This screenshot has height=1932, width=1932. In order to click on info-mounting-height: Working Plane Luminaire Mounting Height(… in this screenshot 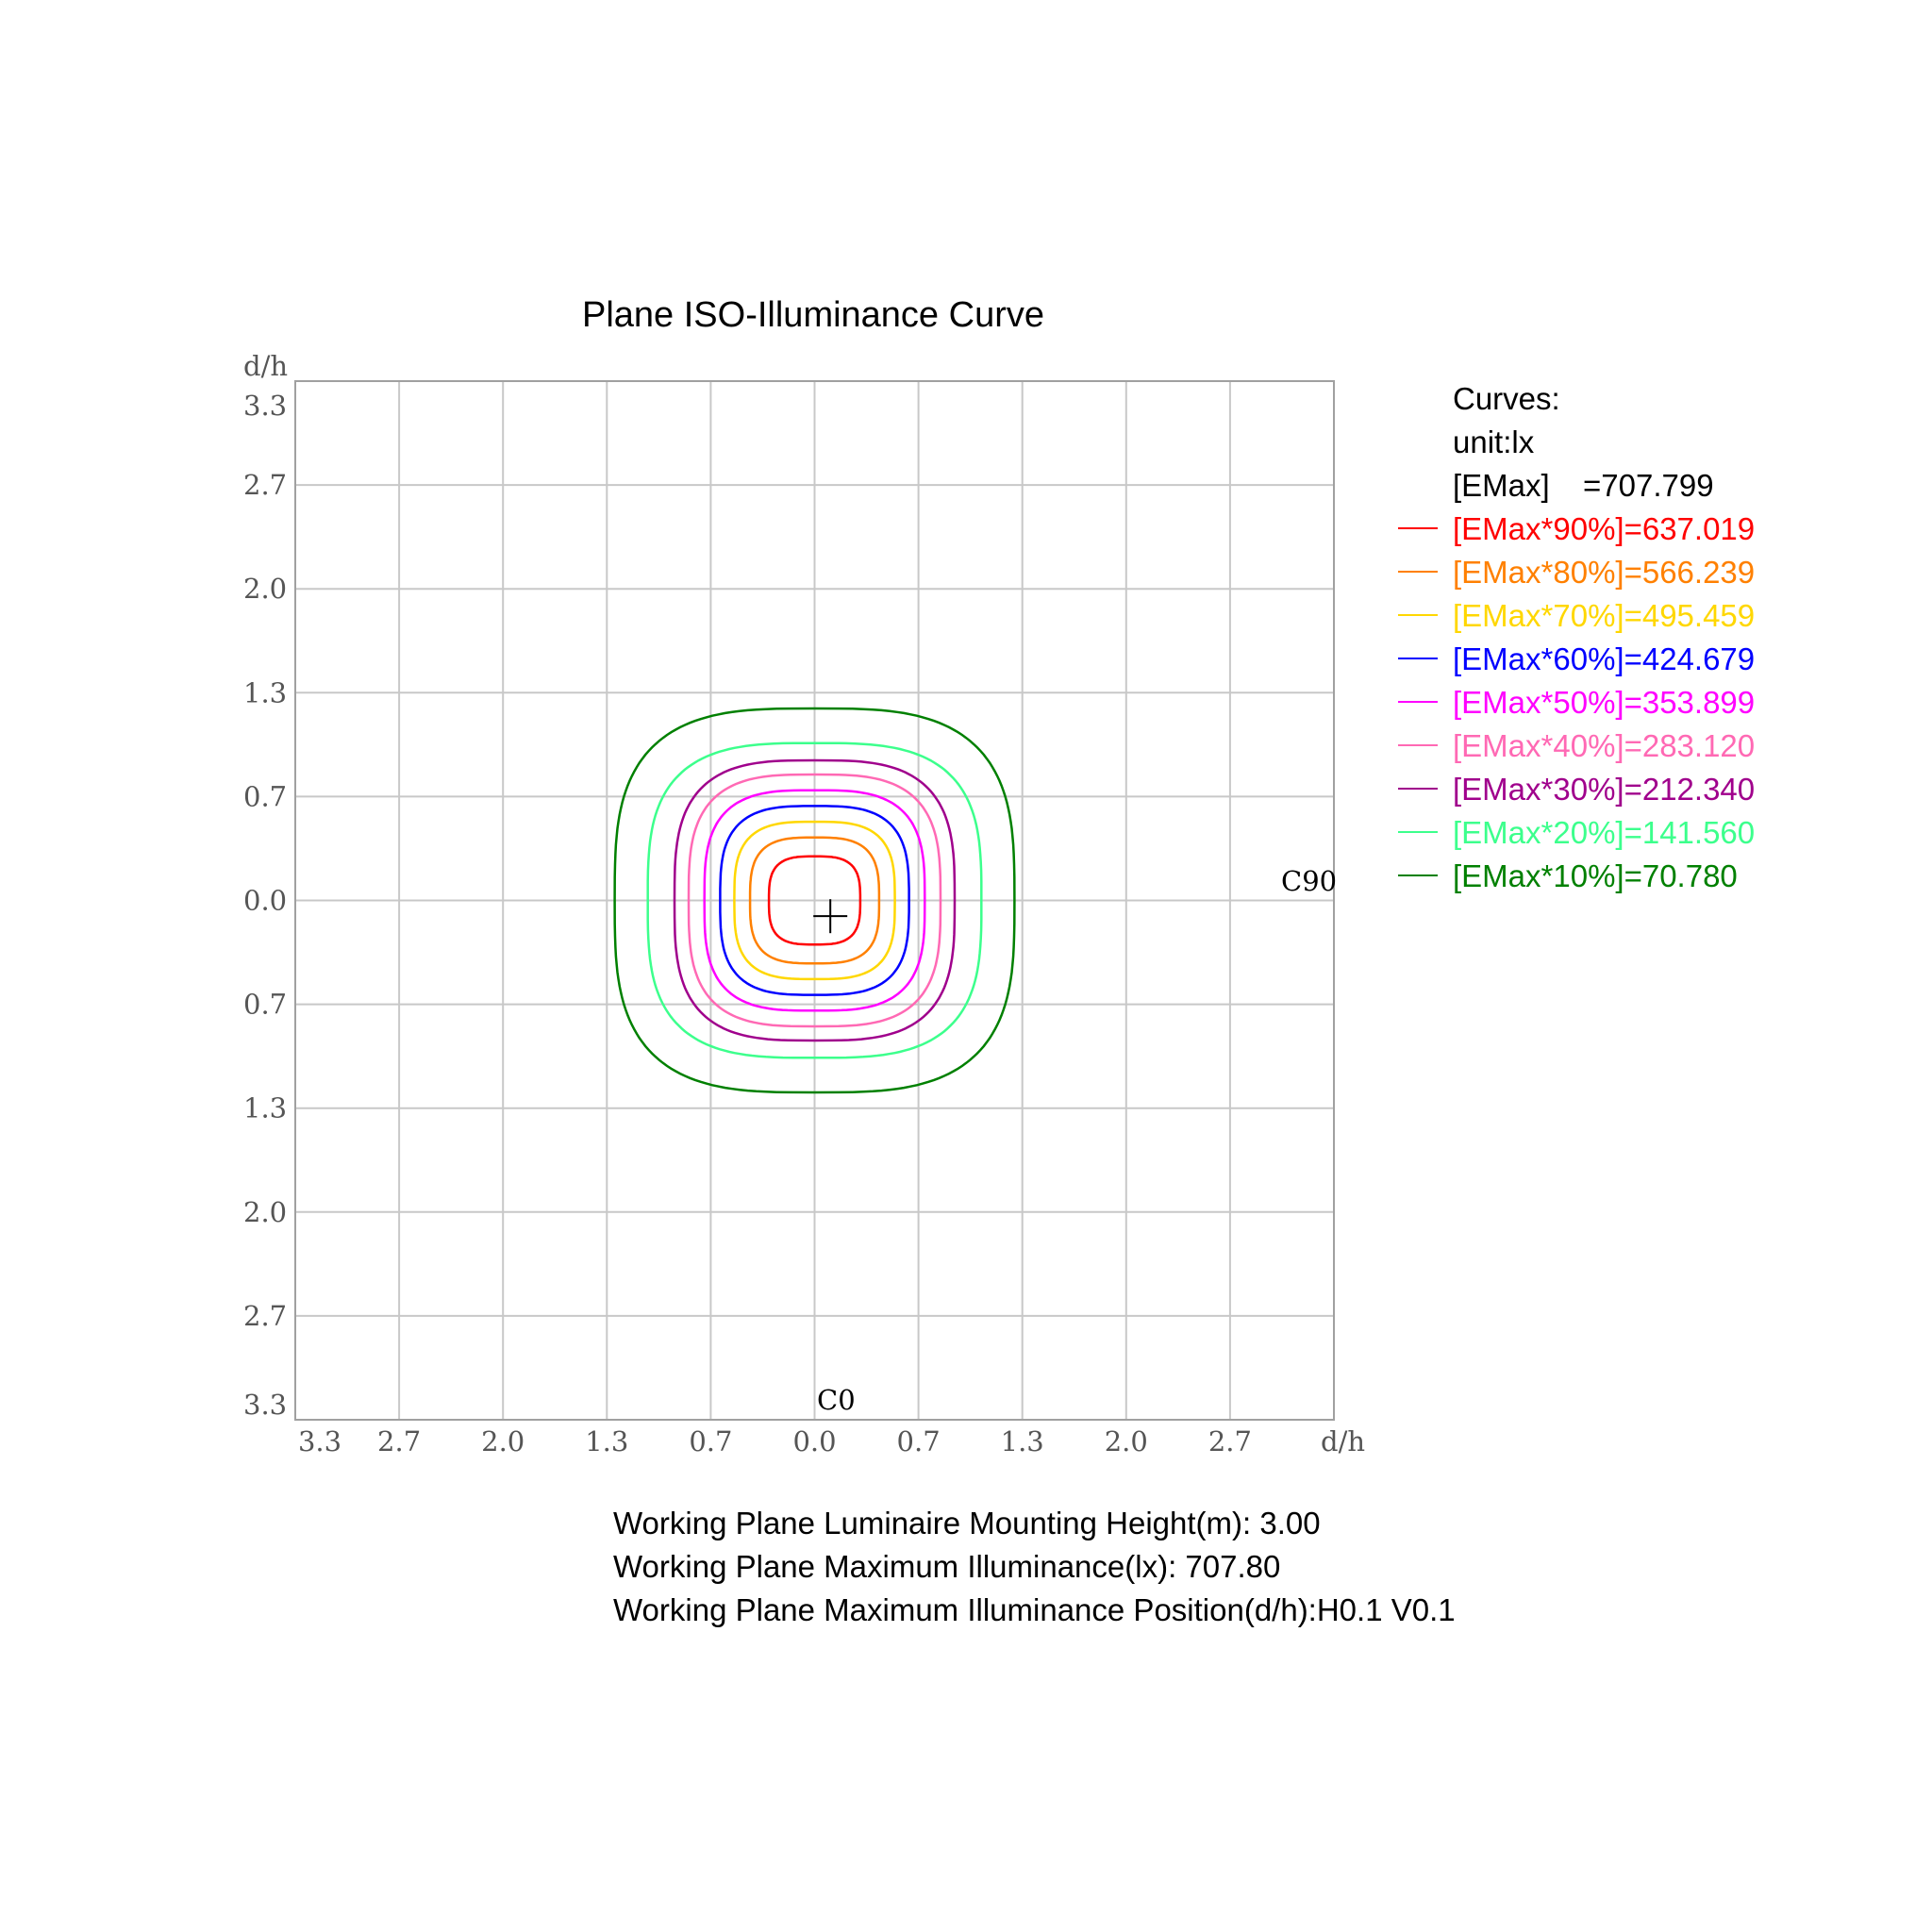, I will do `click(967, 1523)`.